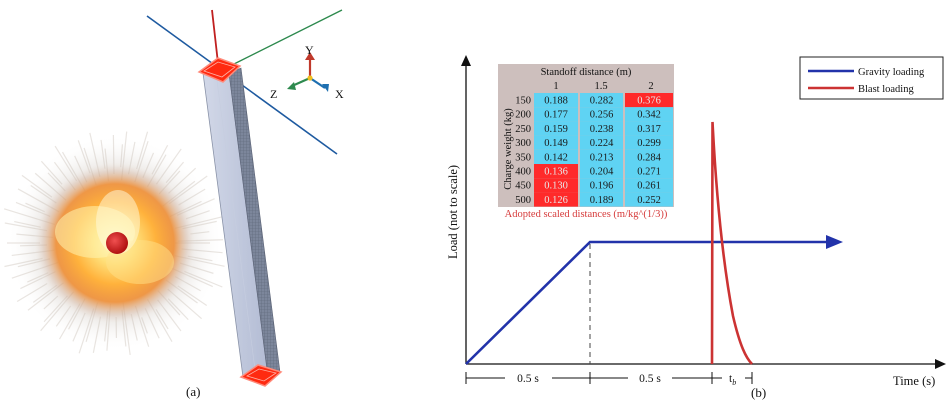 The image size is (946, 406). I want to click on legend-label-blast: Blast loading, so click(886, 89).